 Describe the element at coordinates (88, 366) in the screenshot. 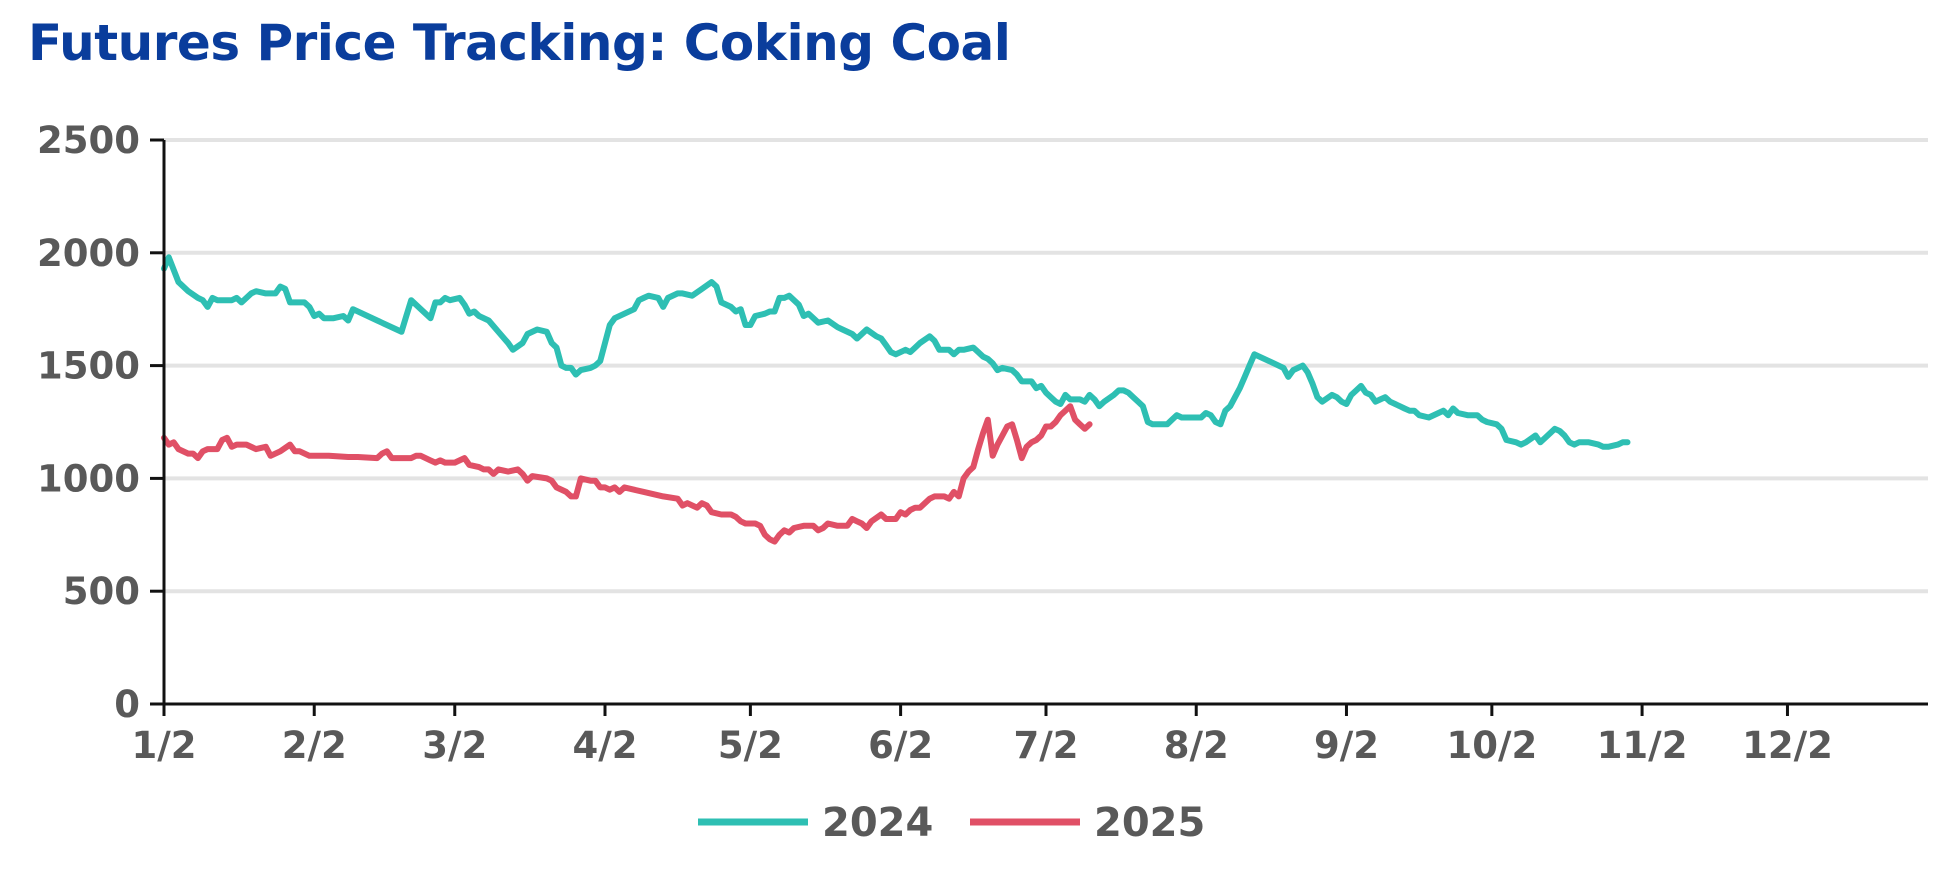

I see `y-tick-label: 1500` at that location.